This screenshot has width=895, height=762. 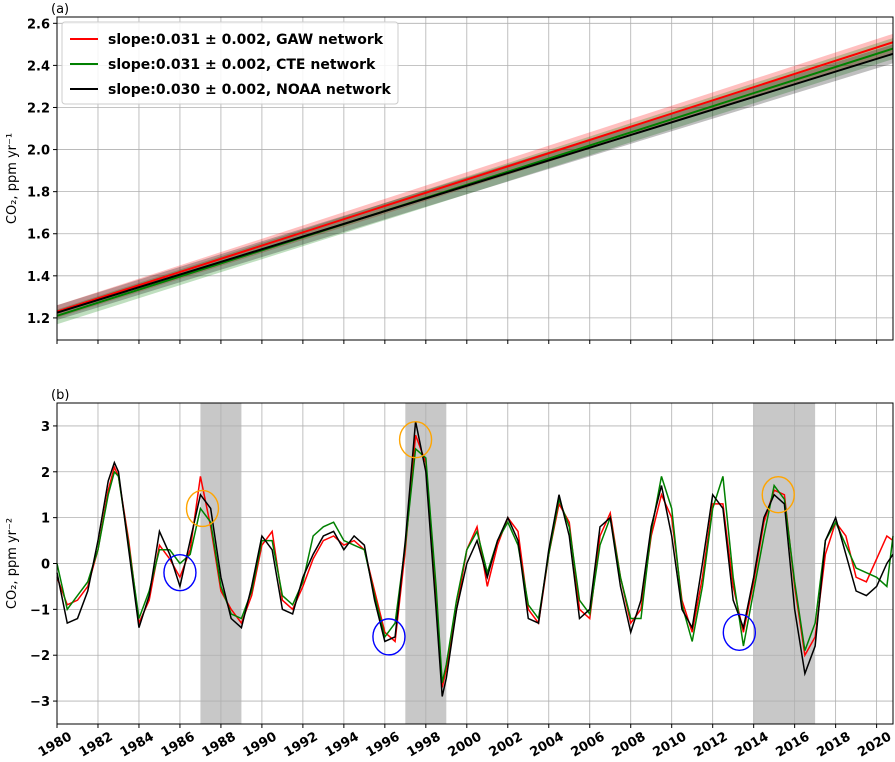 What do you see at coordinates (12, 178) in the screenshot?
I see `y-axis-label: CO₂, ppm yr⁻¹` at bounding box center [12, 178].